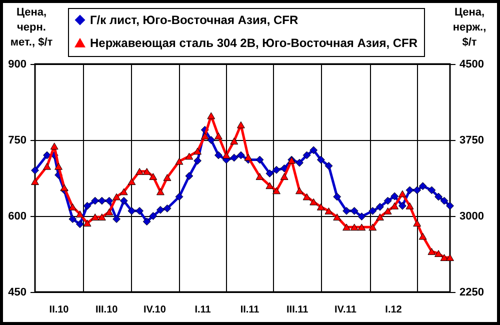  Describe the element at coordinates (472, 64) in the screenshot. I see `y2-tick-label: 4500` at that location.